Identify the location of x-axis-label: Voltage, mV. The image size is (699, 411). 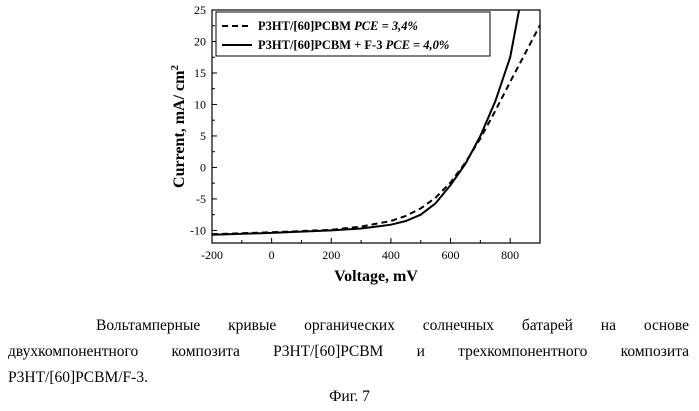
(376, 276).